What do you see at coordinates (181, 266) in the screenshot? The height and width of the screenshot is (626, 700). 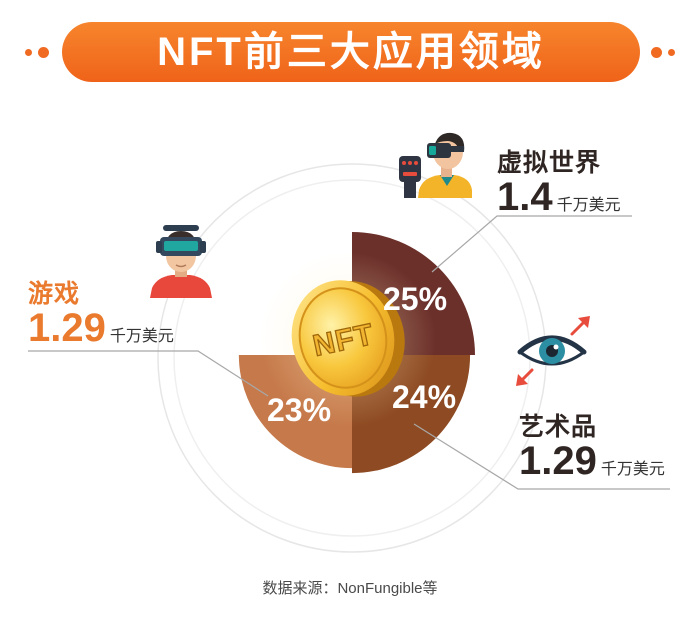 I see `mouth` at bounding box center [181, 266].